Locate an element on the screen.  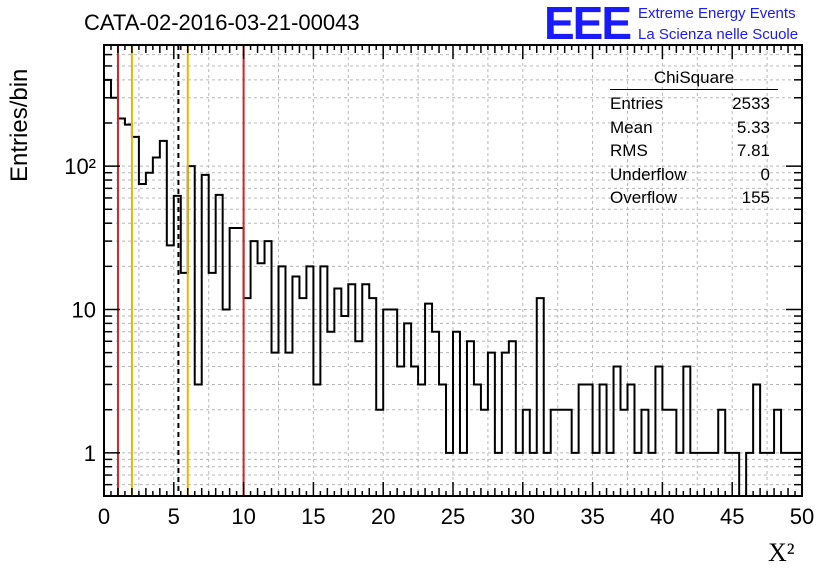
x-tick-label: 35 is located at coordinates (592, 516).